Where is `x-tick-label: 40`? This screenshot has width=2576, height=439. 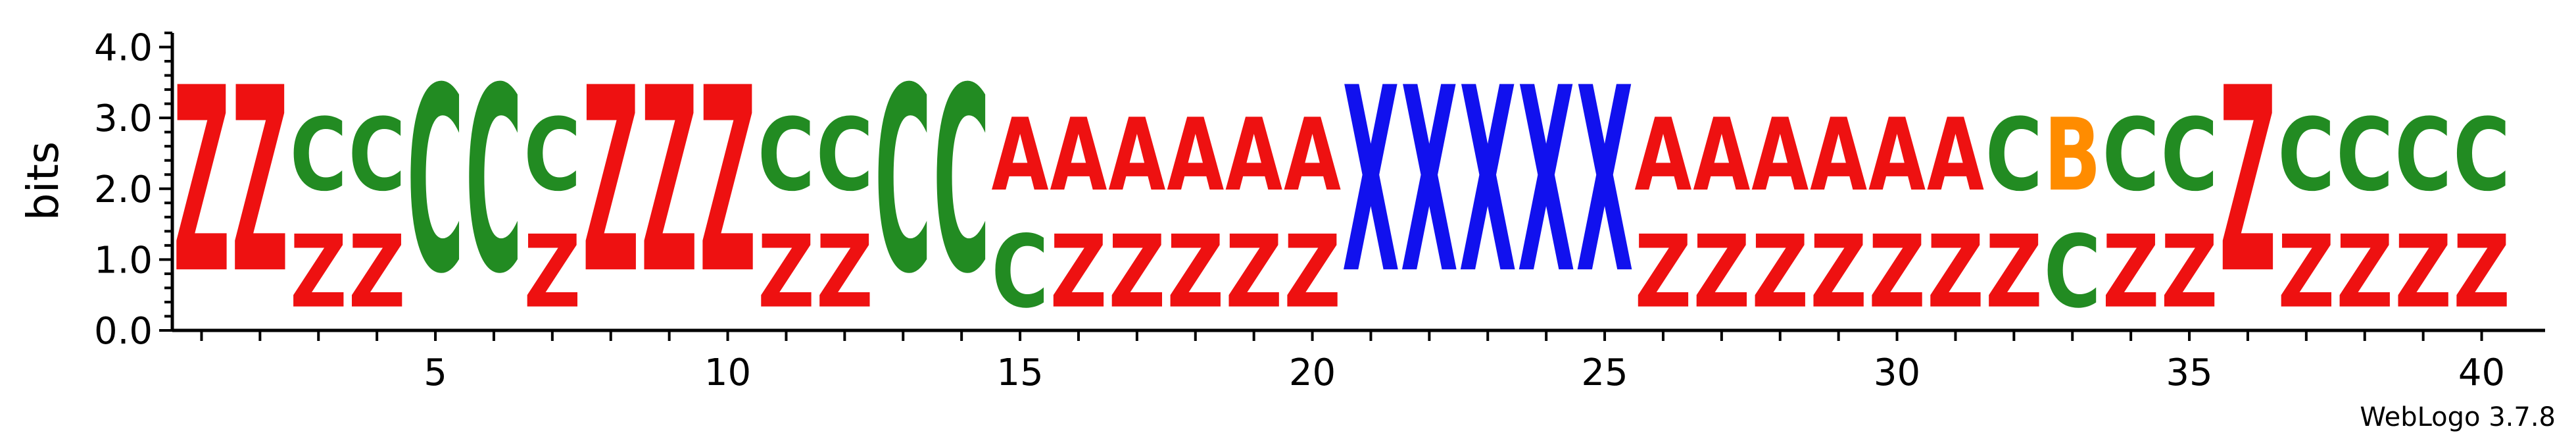 x-tick-label: 40 is located at coordinates (2481, 372).